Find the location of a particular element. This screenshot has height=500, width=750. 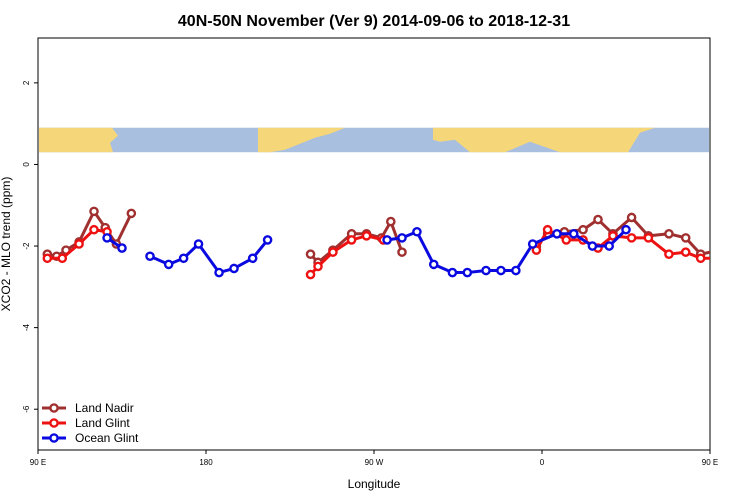

x-axis-label: Longitude is located at coordinates (374, 484).